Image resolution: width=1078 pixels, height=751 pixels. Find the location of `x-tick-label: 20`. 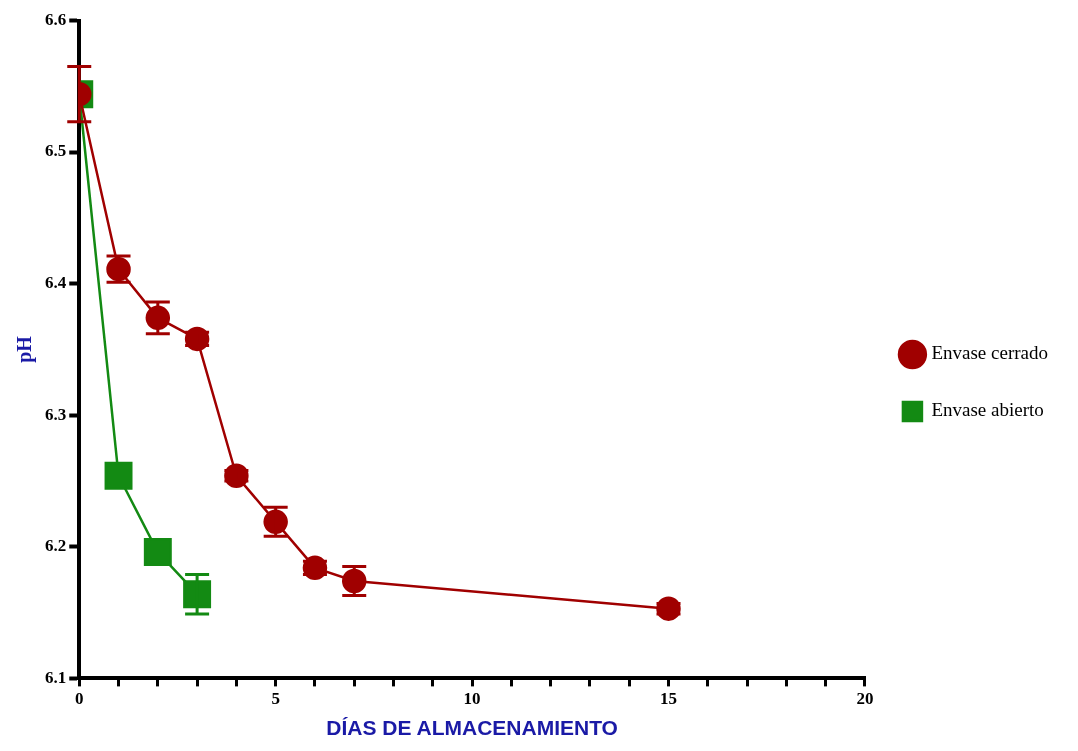

x-tick-label: 20 is located at coordinates (865, 698).